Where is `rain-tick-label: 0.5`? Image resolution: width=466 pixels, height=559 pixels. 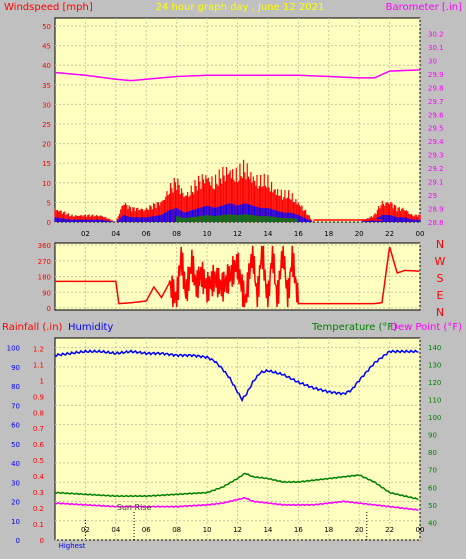
rain-tick-label: 0.5 is located at coordinates (38, 461).